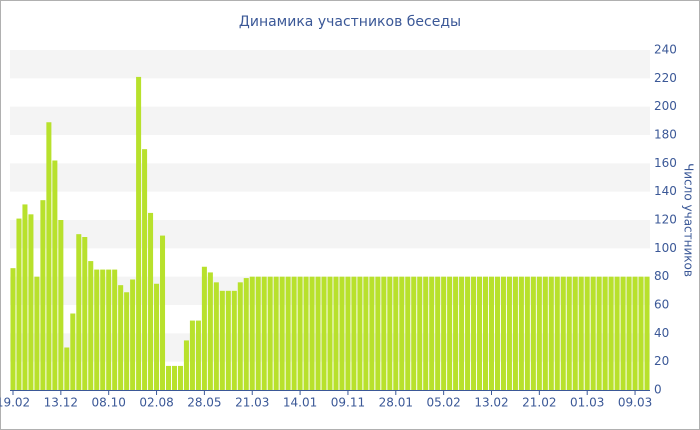  What do you see at coordinates (665, 135) in the screenshot?
I see `y-tick-label: 180` at bounding box center [665, 135].